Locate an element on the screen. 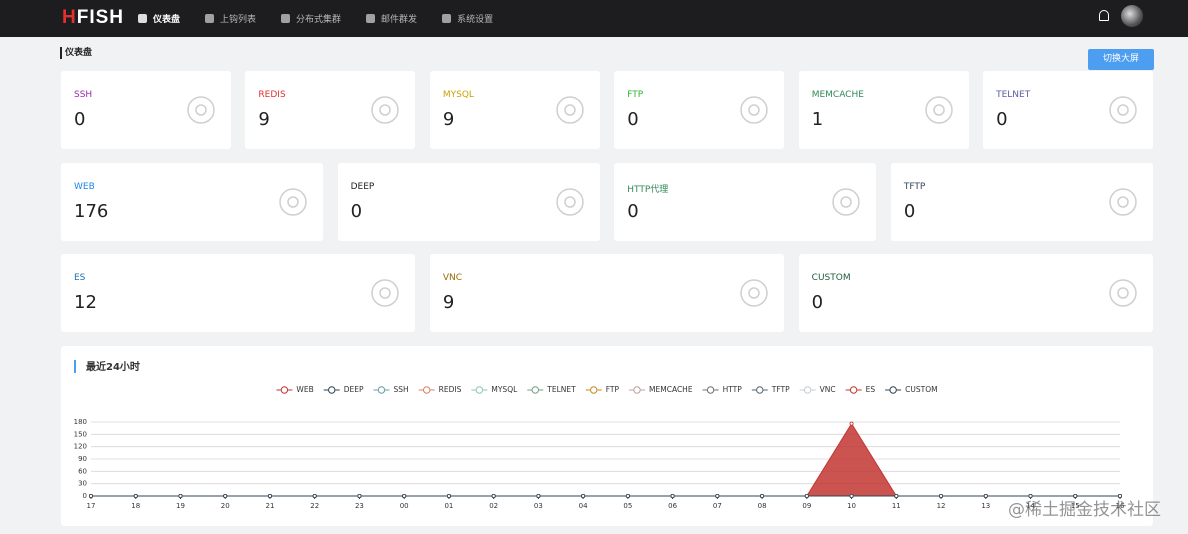 The width and height of the screenshot is (1188, 534). nav-label: 分布式集群 is located at coordinates (319, 20).